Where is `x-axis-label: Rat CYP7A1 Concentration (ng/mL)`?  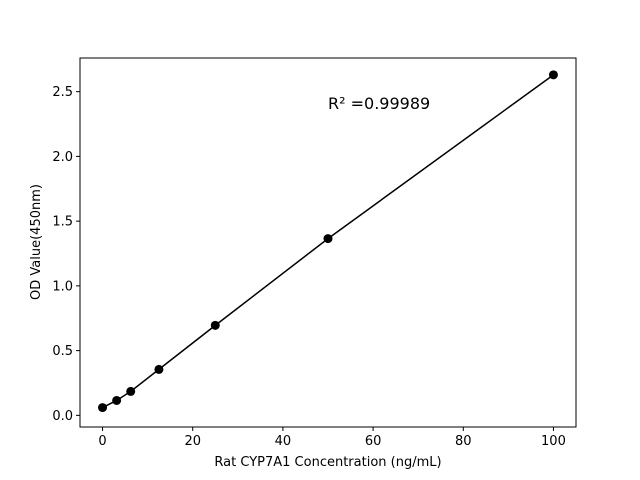
x-axis-label: Rat CYP7A1 Concentration (ng/mL) is located at coordinates (327, 462).